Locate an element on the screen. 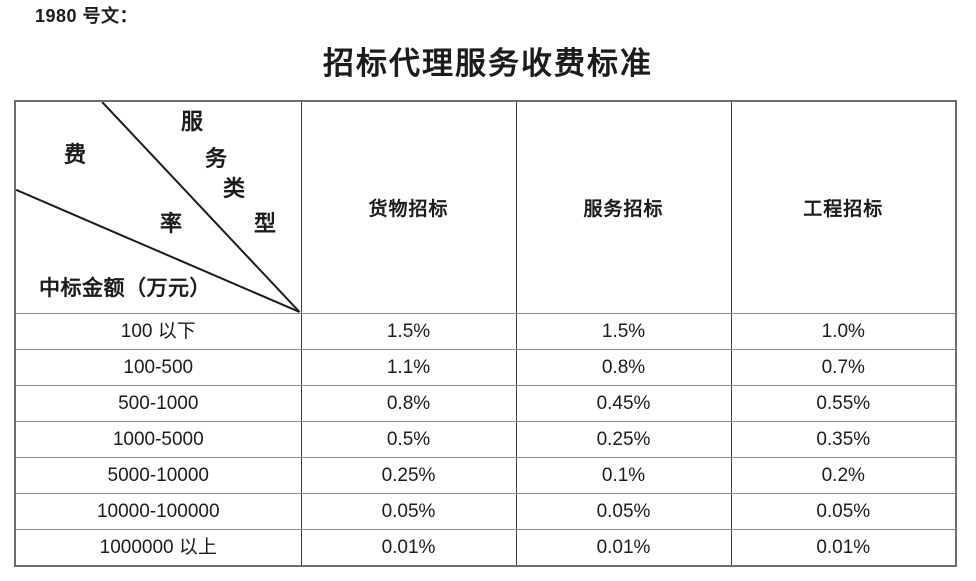 The width and height of the screenshot is (976, 581). table-row: 100-500 1.1% 0.8% 0.7% is located at coordinates (485, 367).